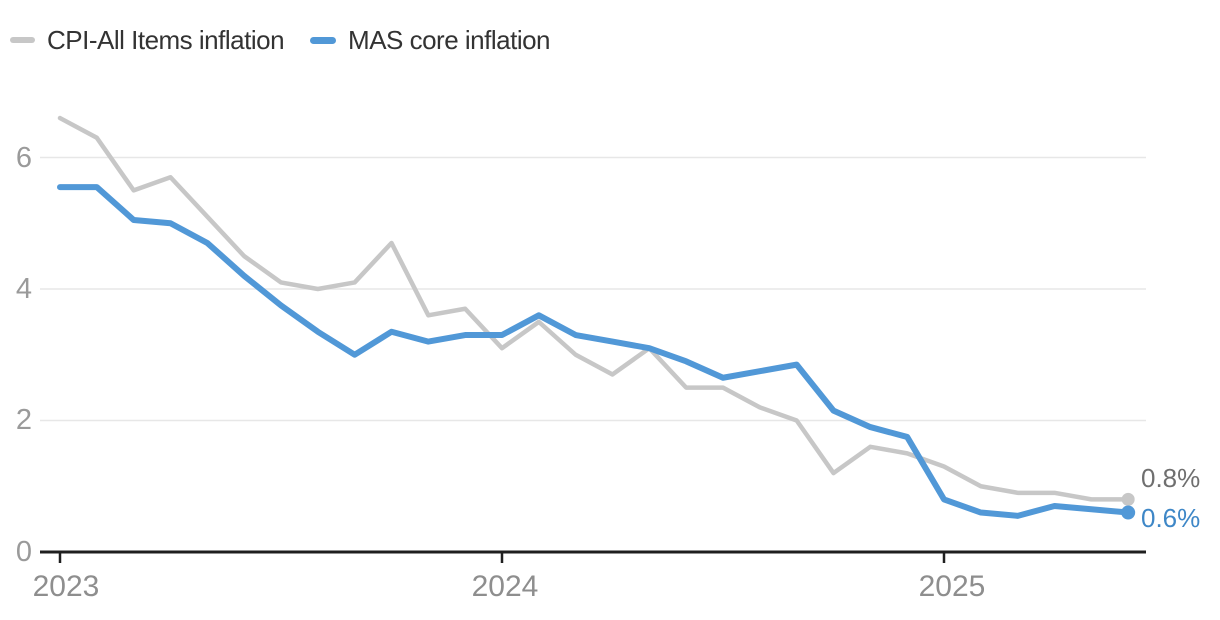 The image size is (1220, 620). Describe the element at coordinates (1128, 512) in the screenshot. I see `end-dot-mas-core` at that location.